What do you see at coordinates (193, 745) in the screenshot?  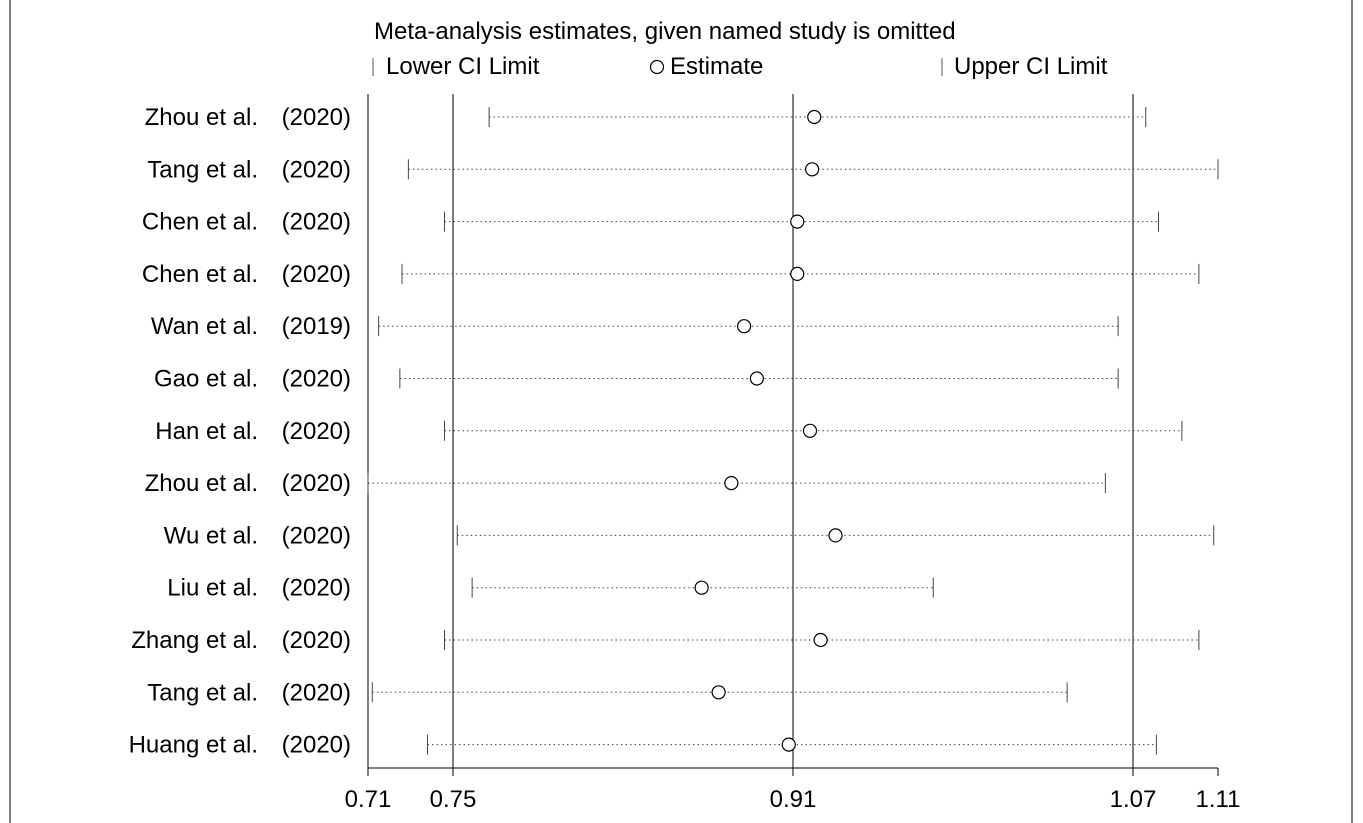 I see `study-name-label: Huang et al.` at bounding box center [193, 745].